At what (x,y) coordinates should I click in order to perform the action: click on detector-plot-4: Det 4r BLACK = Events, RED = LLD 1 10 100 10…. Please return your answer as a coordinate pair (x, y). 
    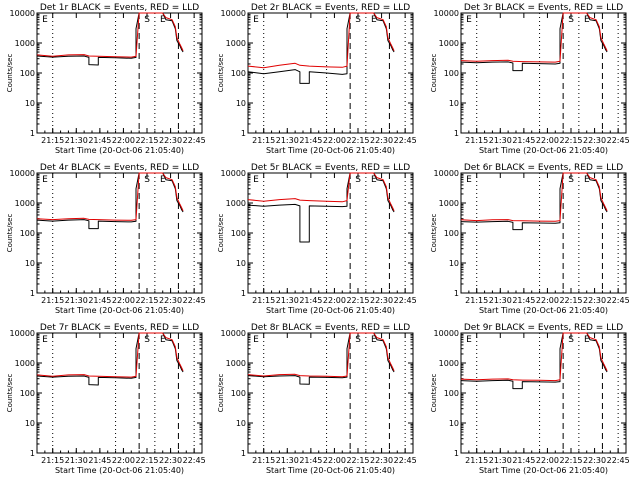
    Looking at the image, I should click on (106, 239).